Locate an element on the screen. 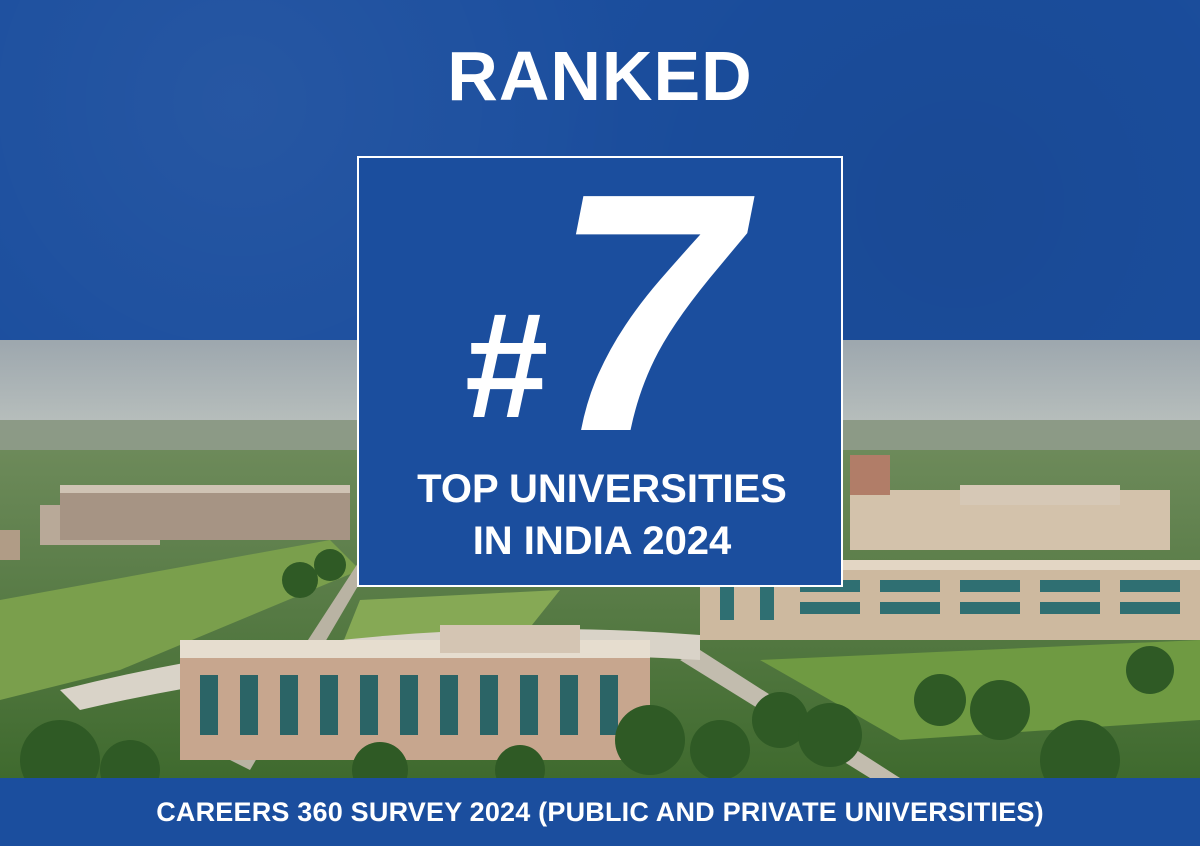 The height and width of the screenshot is (846, 1200). rank-caption-line2: IN INDIA 2024 is located at coordinates (602, 541).